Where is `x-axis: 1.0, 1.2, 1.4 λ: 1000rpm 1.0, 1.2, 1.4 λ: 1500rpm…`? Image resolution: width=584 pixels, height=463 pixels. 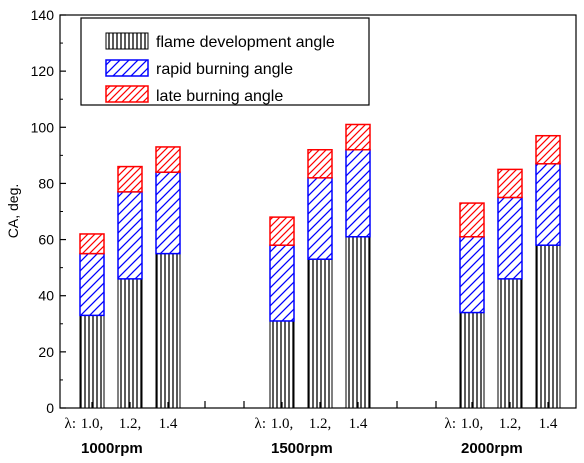 x-axis: 1.0, 1.2, 1.4 λ: 1000rpm 1.0, 1.2, 1.4 λ: 1500rpm… is located at coordinates (311, 429).